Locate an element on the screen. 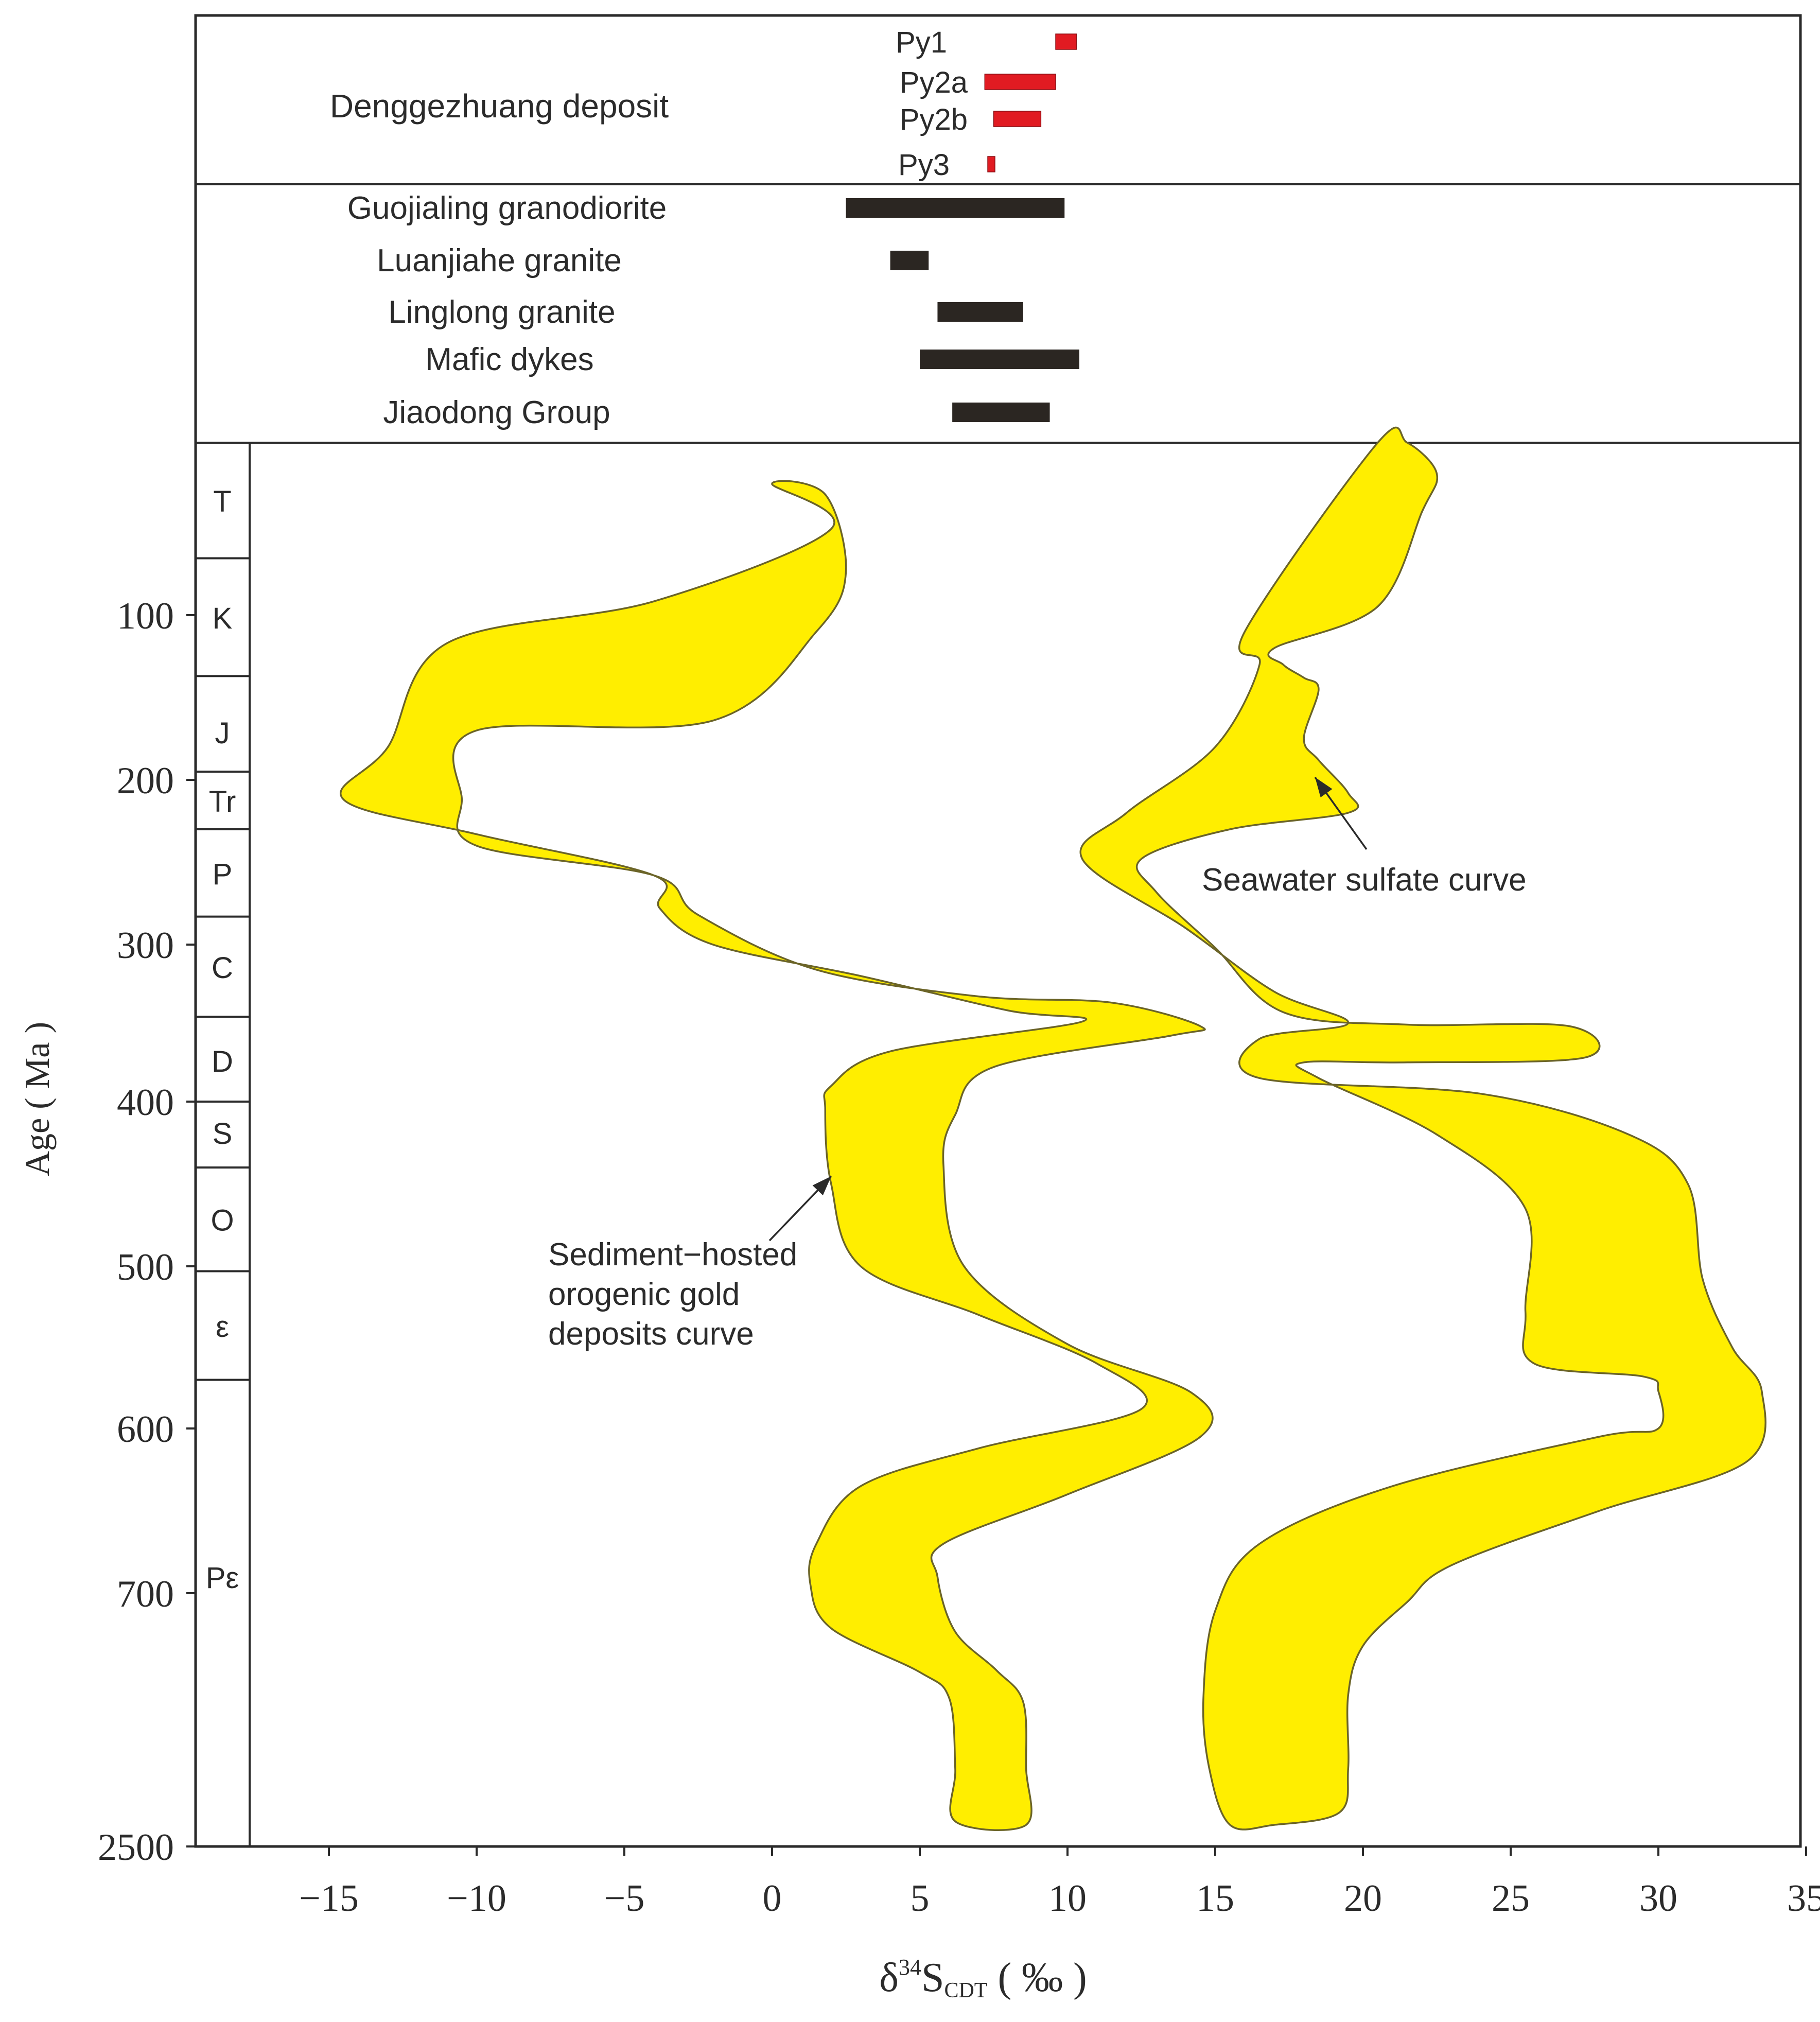  period-label-p: Pε is located at coordinates (222, 1578).